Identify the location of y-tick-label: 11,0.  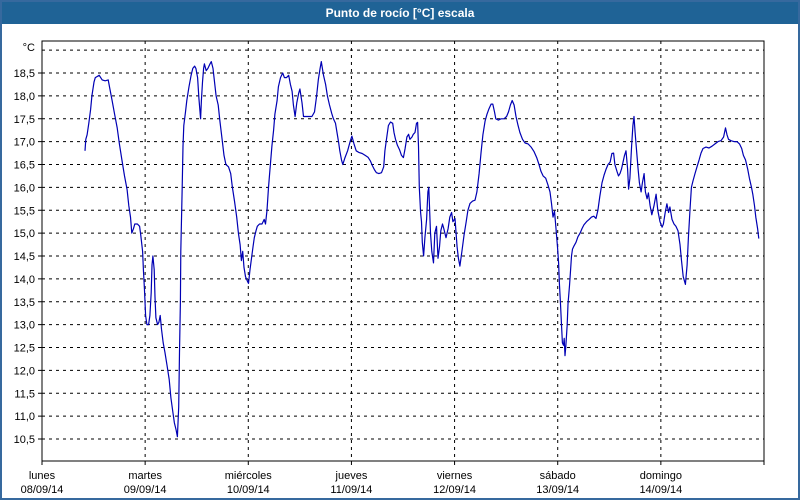
(24, 417).